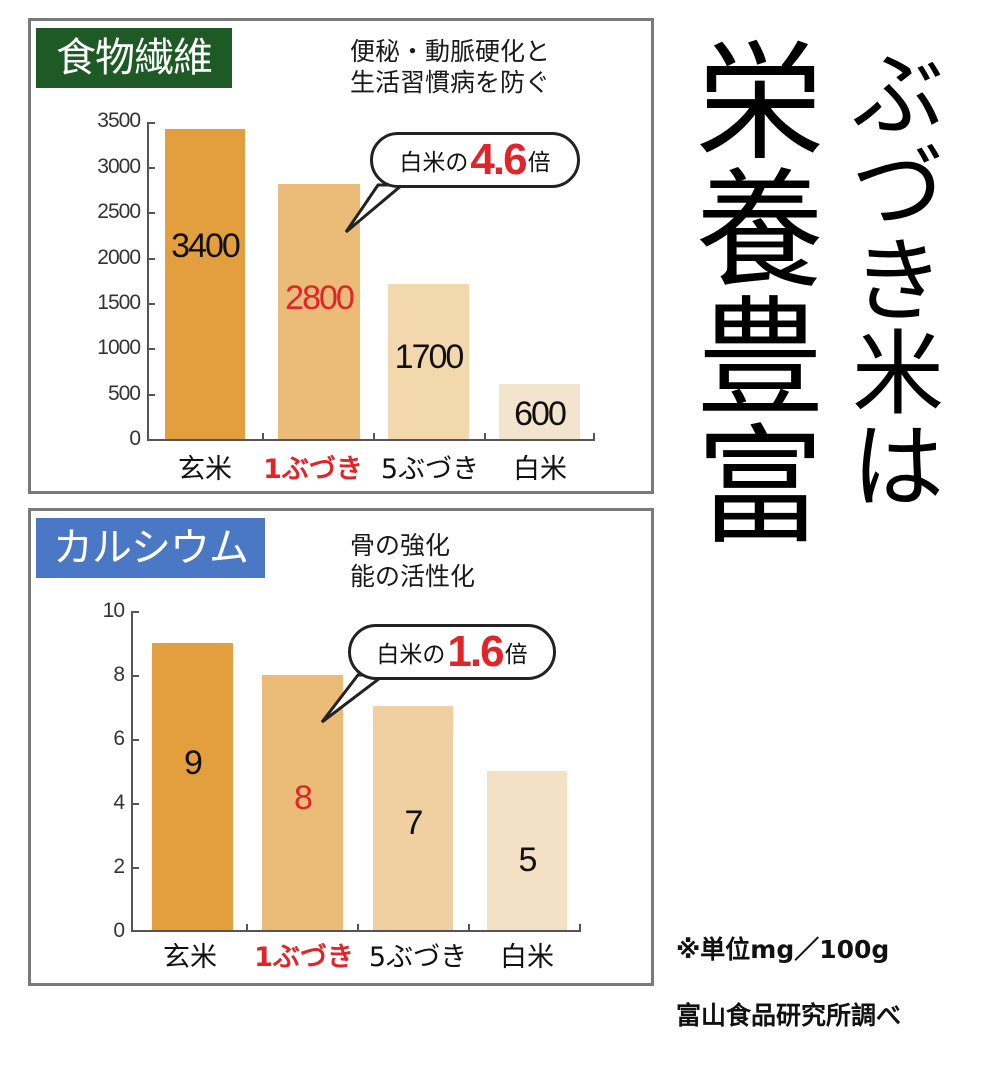 The width and height of the screenshot is (1000, 1065). Describe the element at coordinates (516, 655) in the screenshot. I see `calcium-callout-suffix: 倍` at that location.